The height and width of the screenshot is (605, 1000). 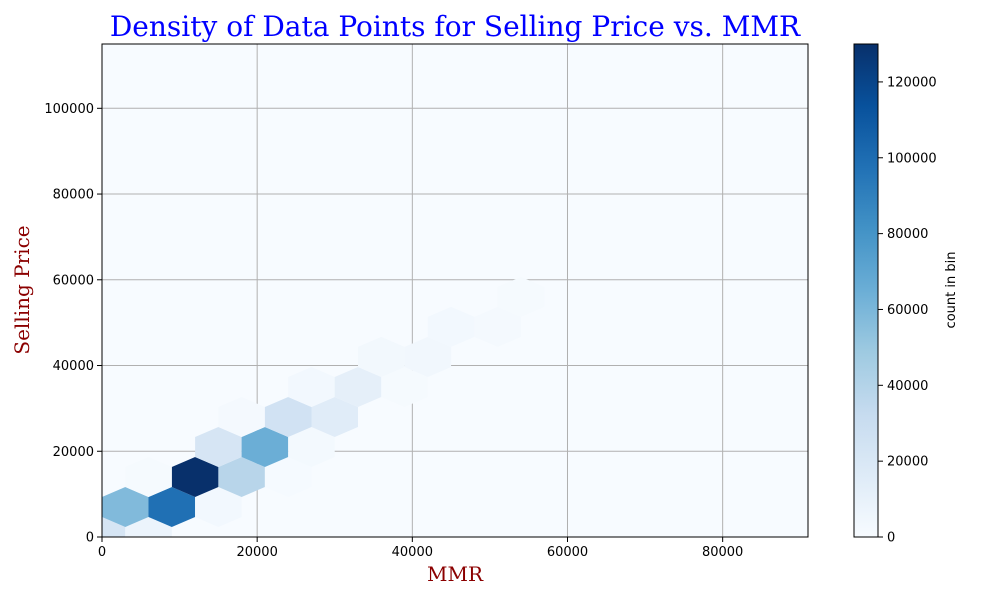 I want to click on colorbar-tick-label: 100000, so click(x=912, y=158).